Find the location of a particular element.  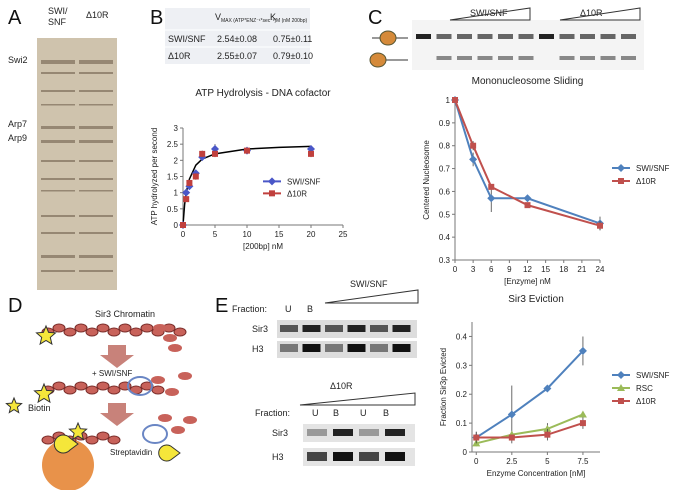

lane-label: B is located at coordinates (310, 309).